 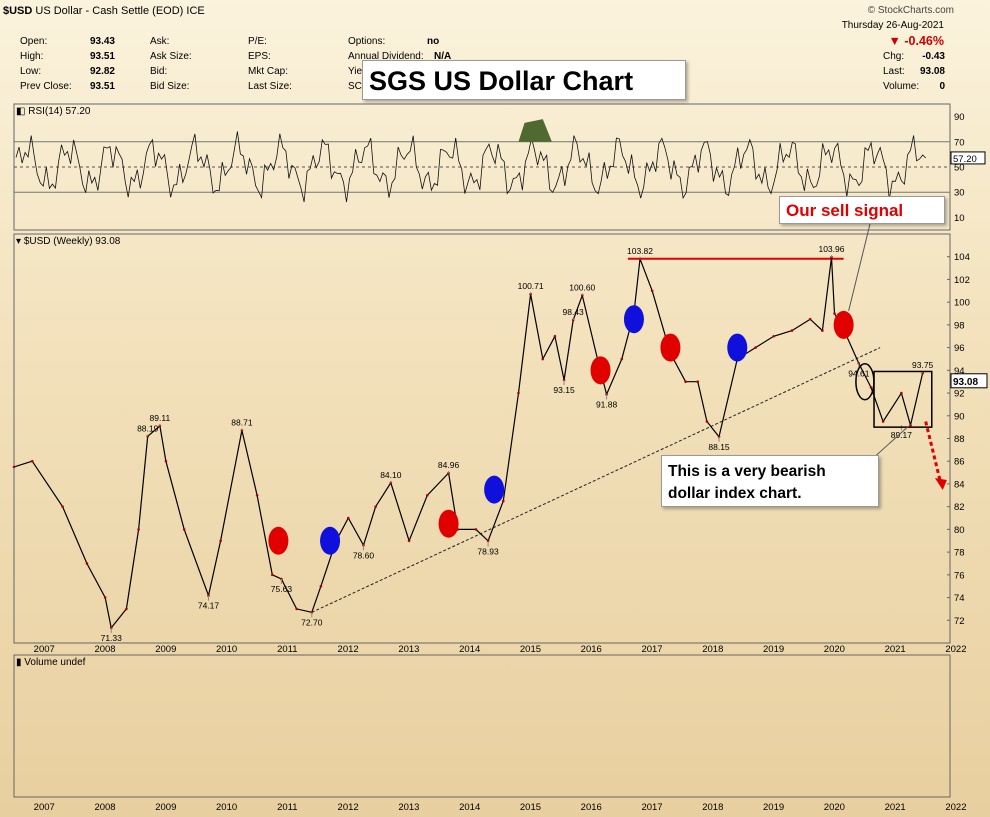 I want to click on projection-arrow-head, so click(x=940, y=483).